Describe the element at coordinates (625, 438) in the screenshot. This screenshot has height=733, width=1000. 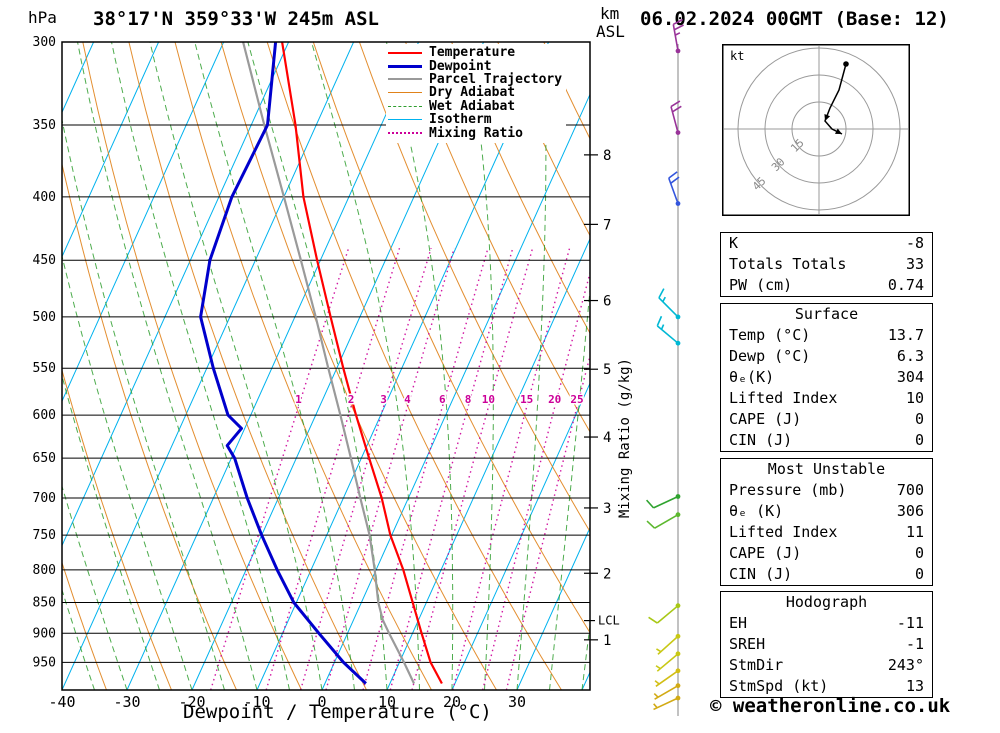
I see `mixing-ratio-axis-label: Mixing Ratio (g/kg)` at that location.